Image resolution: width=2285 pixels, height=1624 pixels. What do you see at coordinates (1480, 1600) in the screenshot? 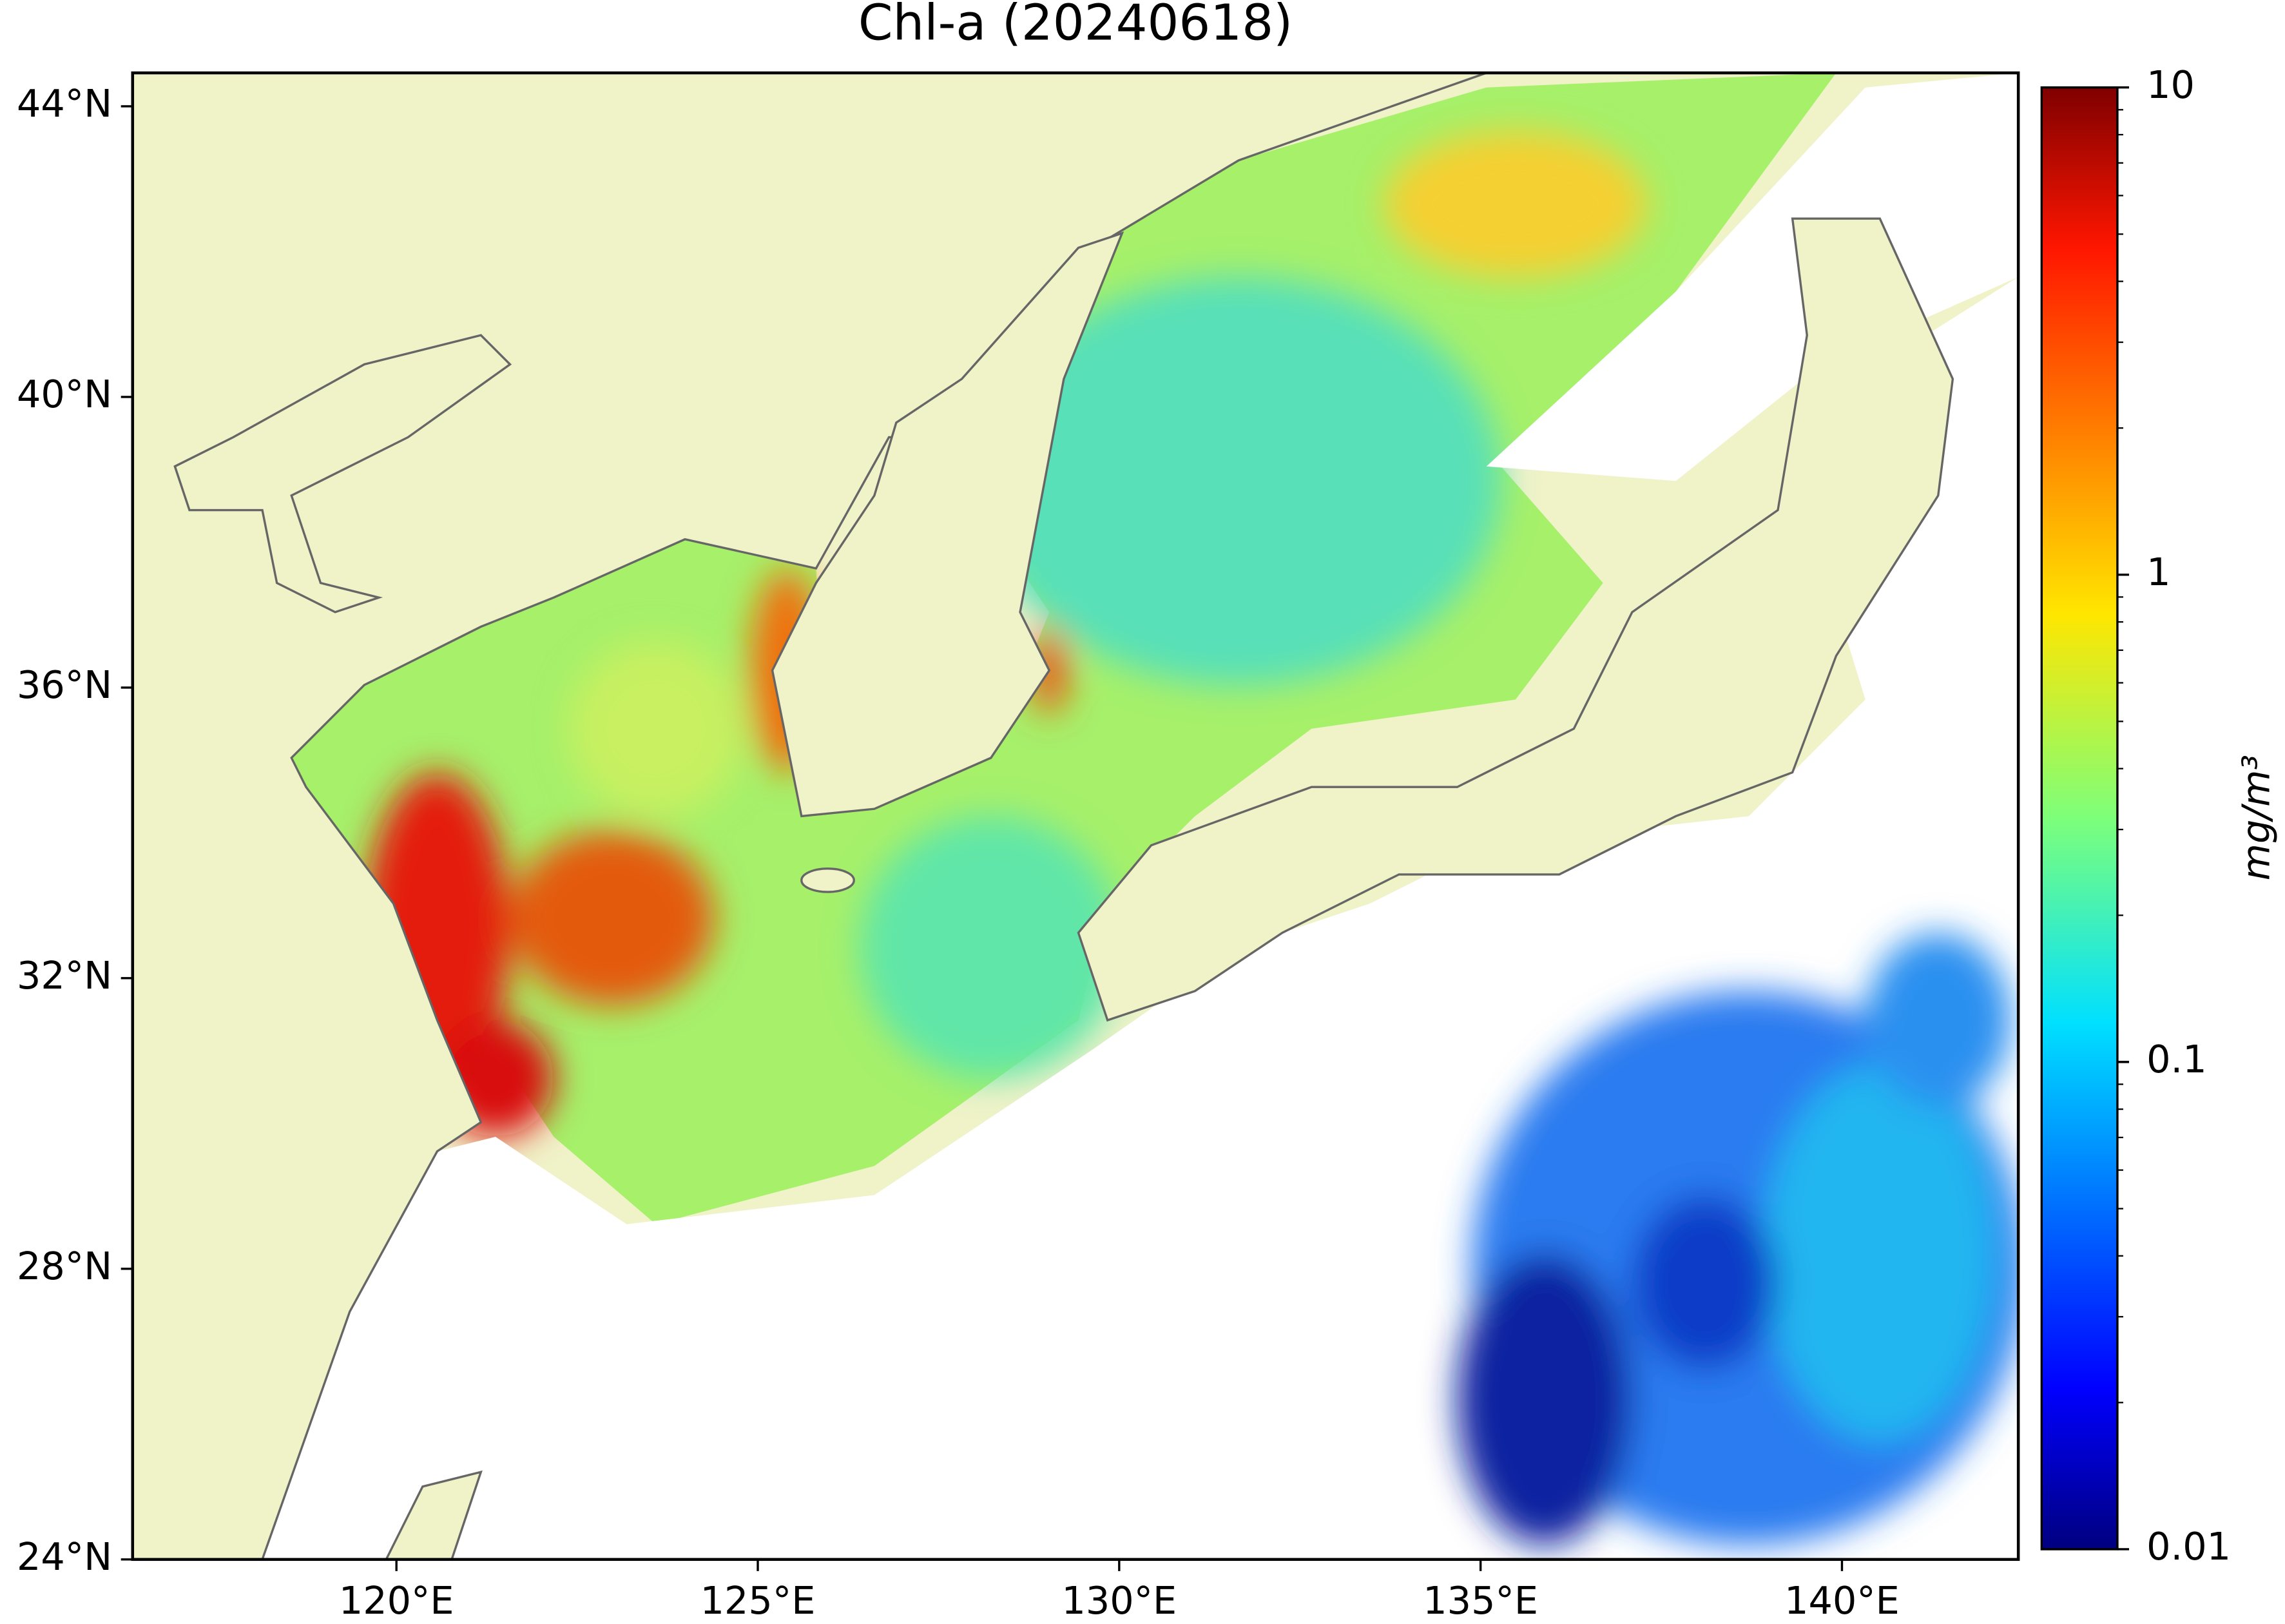
I see `x-tick-label: 135°E` at bounding box center [1480, 1600].